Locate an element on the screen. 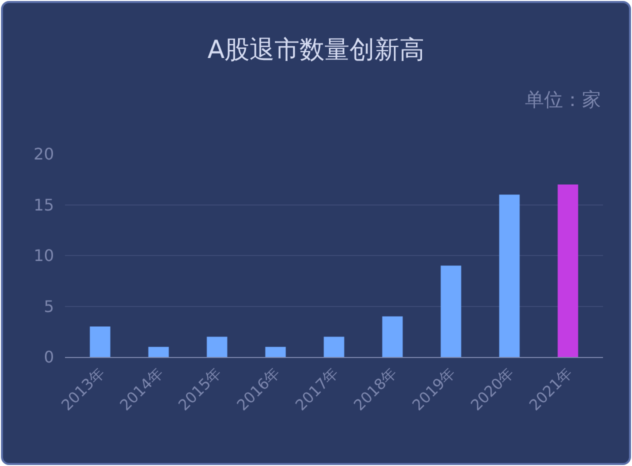  y-tick-label: 10 is located at coordinates (44, 256).